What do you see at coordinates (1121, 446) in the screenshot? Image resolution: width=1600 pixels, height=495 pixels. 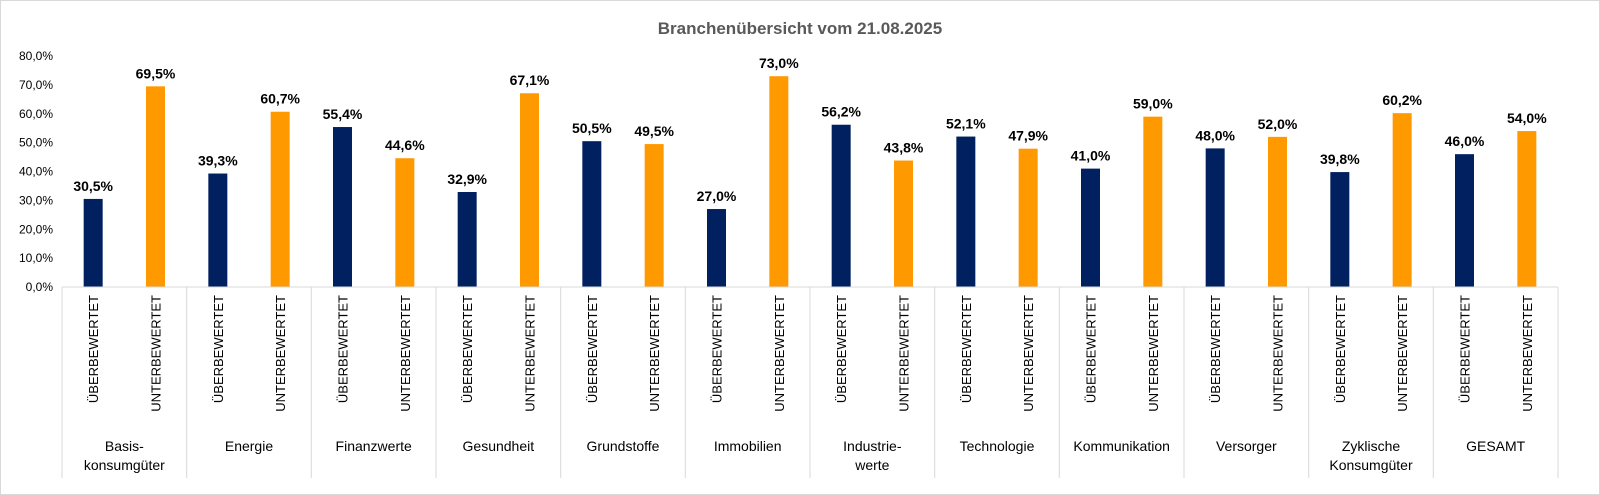 I see `category-label: Kommunikation` at bounding box center [1121, 446].